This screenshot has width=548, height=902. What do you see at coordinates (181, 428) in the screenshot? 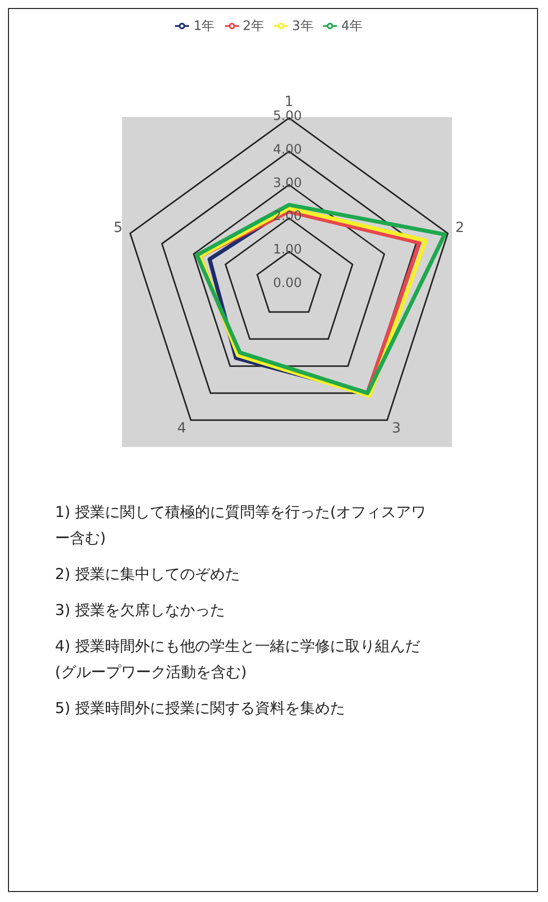
I see `spoke-label: 4` at bounding box center [181, 428].